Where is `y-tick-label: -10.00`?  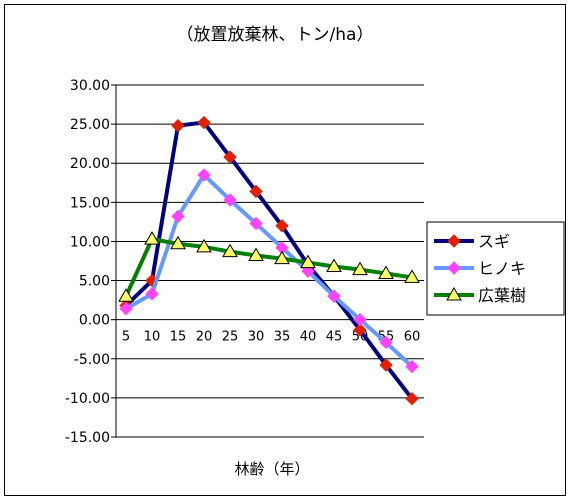 y-tick-label: -10.00 is located at coordinates (87, 399).